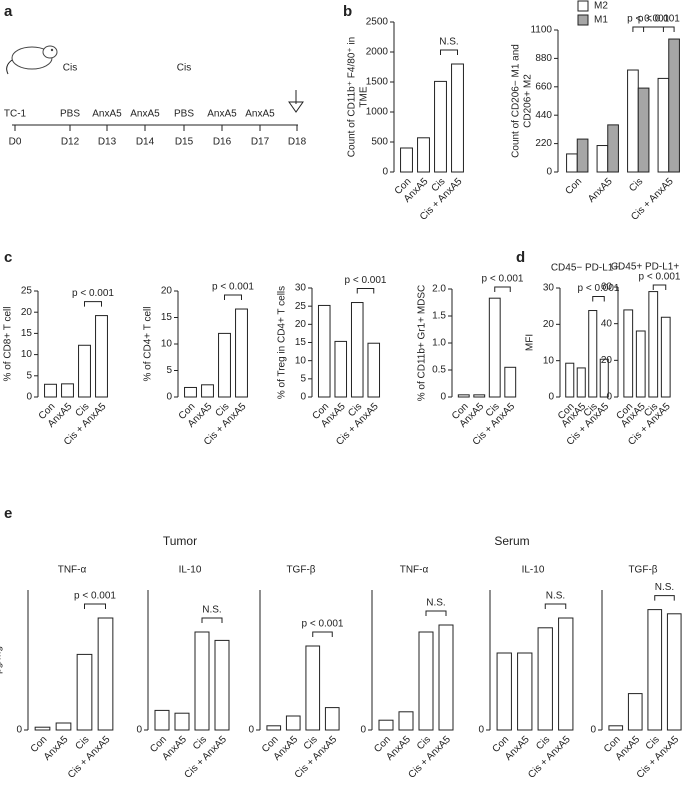 This screenshot has width=685, height=786. What do you see at coordinates (8, 513) in the screenshot?
I see `panel-label: e` at bounding box center [8, 513].